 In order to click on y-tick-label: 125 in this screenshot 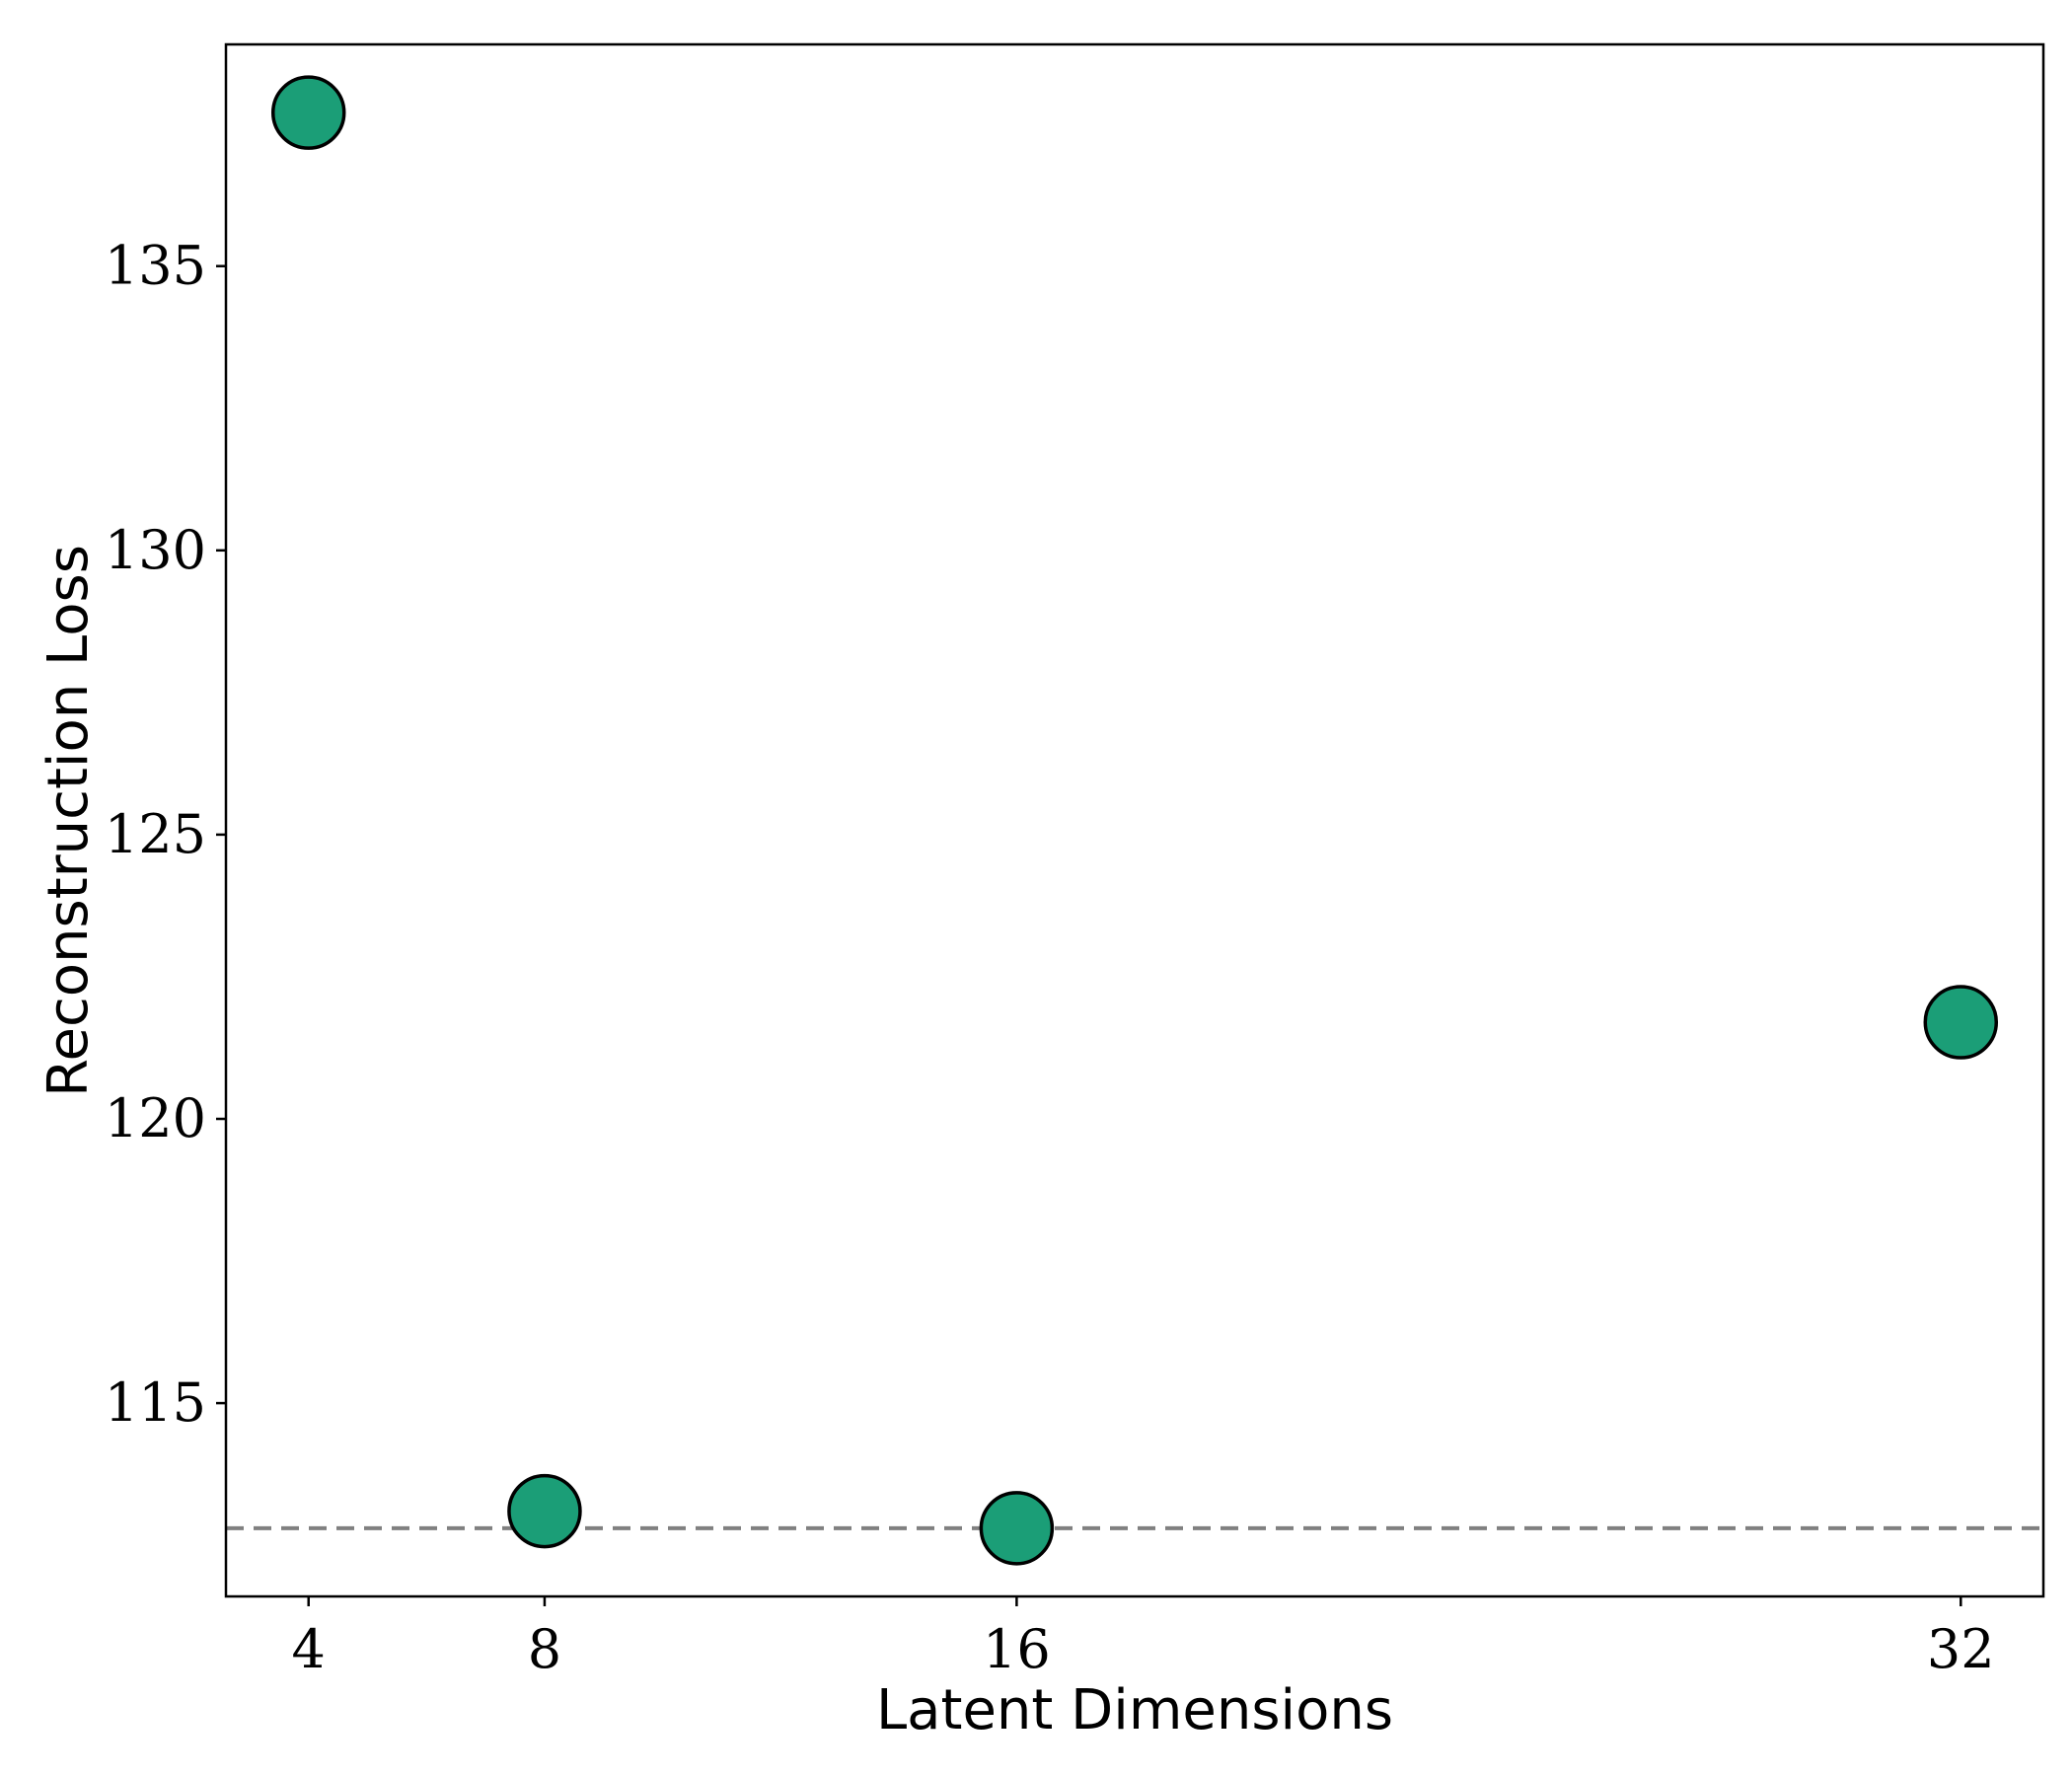, I will do `click(155, 834)`.